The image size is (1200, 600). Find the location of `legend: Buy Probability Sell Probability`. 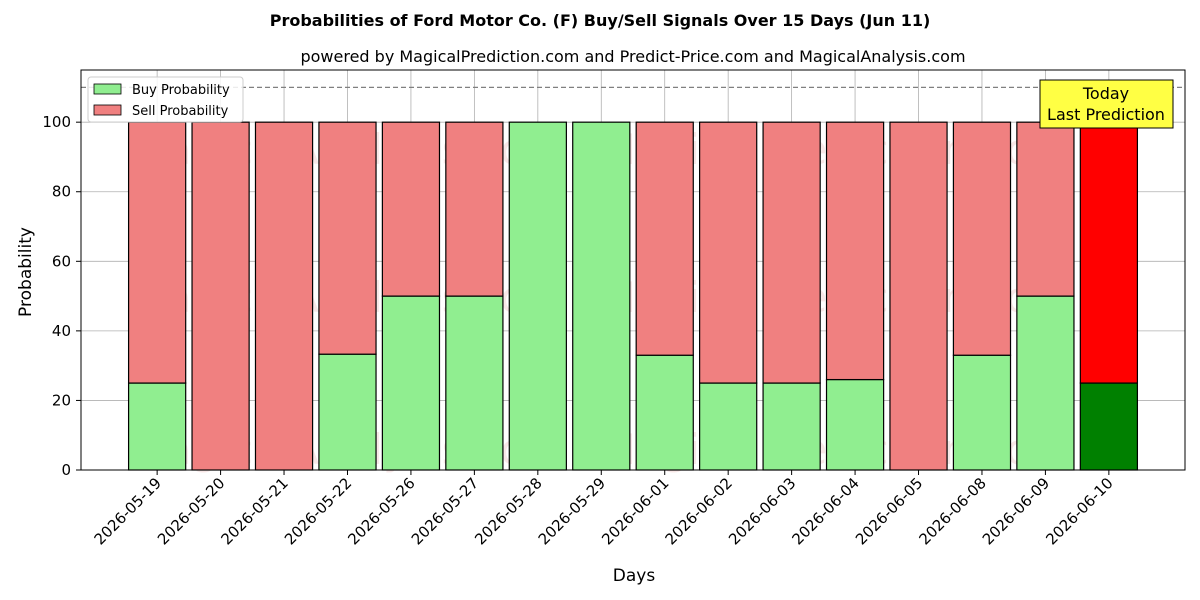

legend: Buy Probability Sell Probability is located at coordinates (165, 99).